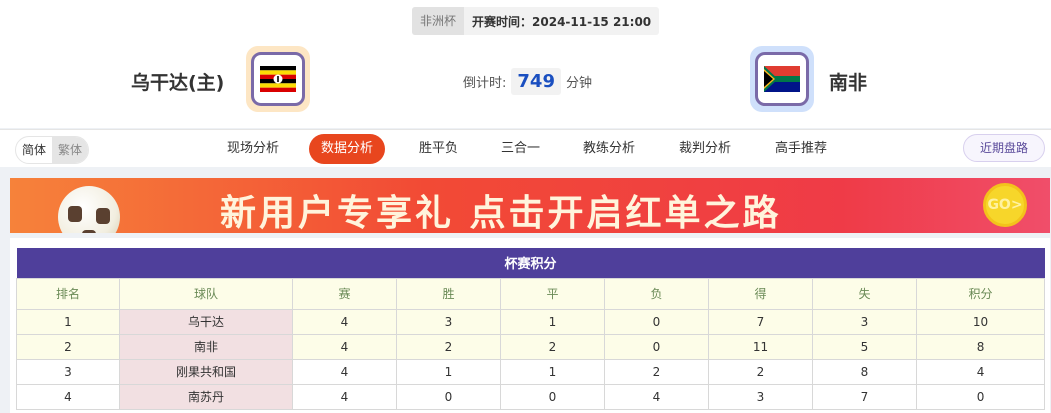 The height and width of the screenshot is (413, 1051). I want to click on south-africa-flag-icon, so click(782, 79).